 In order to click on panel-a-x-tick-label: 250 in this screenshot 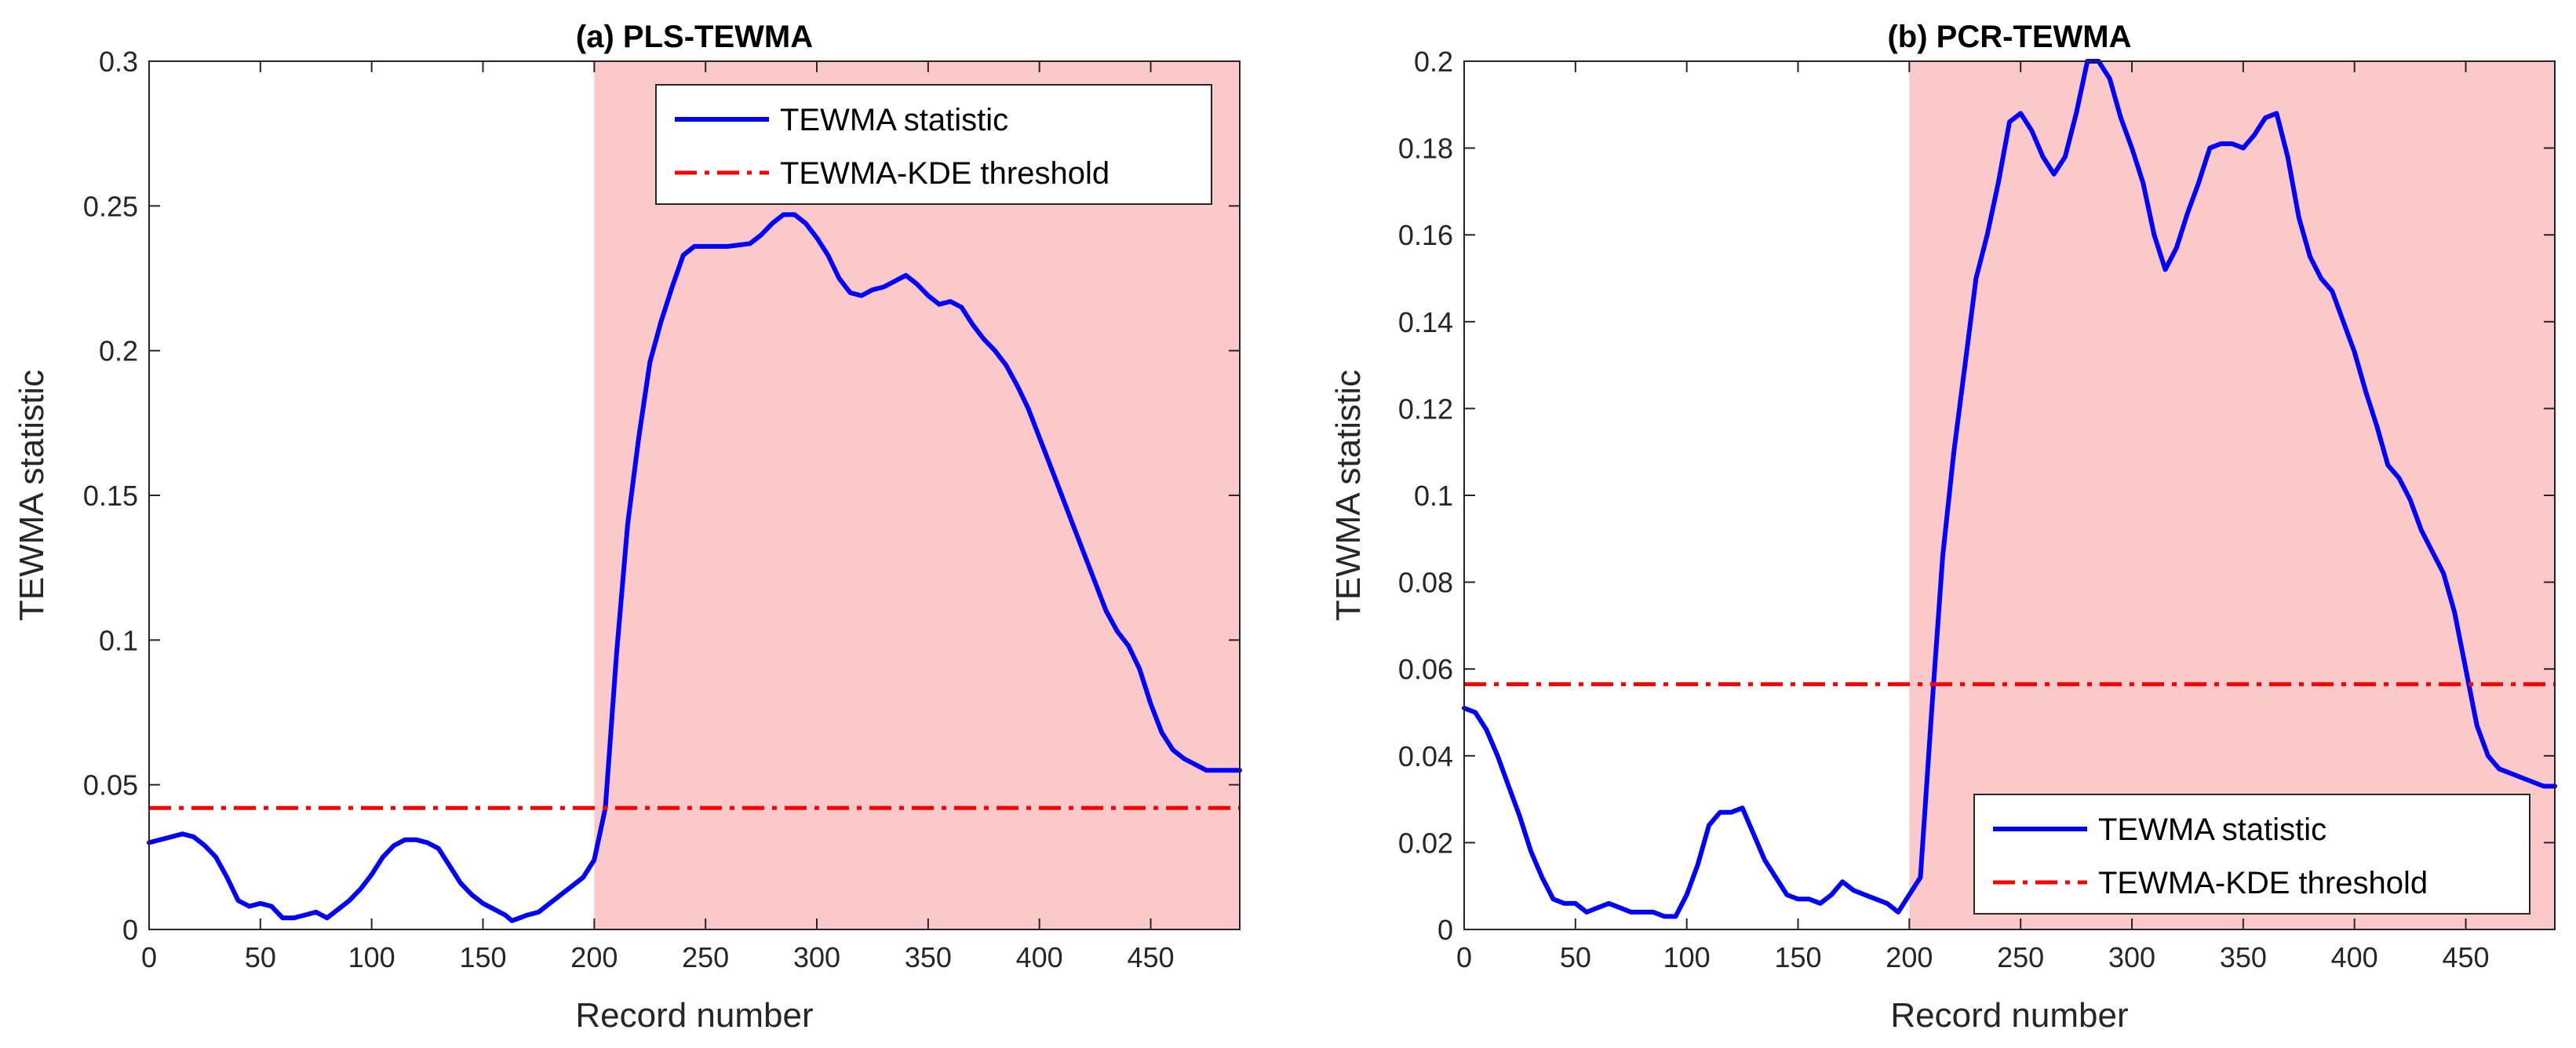, I will do `click(705, 957)`.